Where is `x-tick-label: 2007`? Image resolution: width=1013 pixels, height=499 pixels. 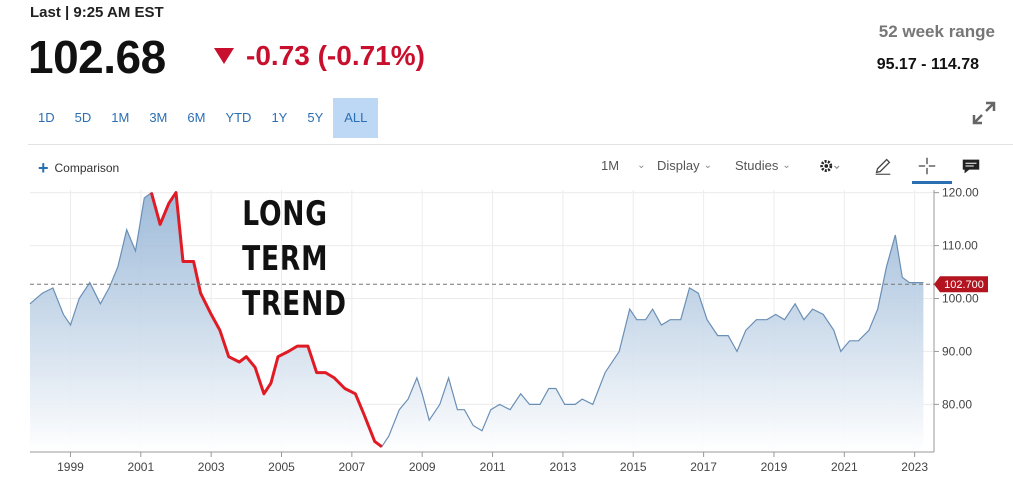 x-tick-label: 2007 is located at coordinates (352, 467).